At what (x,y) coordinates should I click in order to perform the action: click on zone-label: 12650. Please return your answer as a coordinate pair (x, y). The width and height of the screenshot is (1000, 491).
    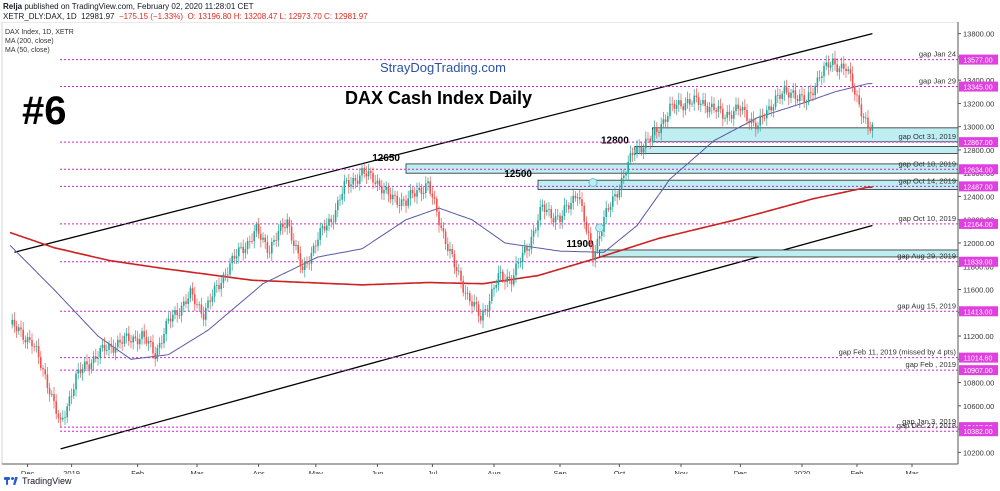
    Looking at the image, I should click on (386, 158).